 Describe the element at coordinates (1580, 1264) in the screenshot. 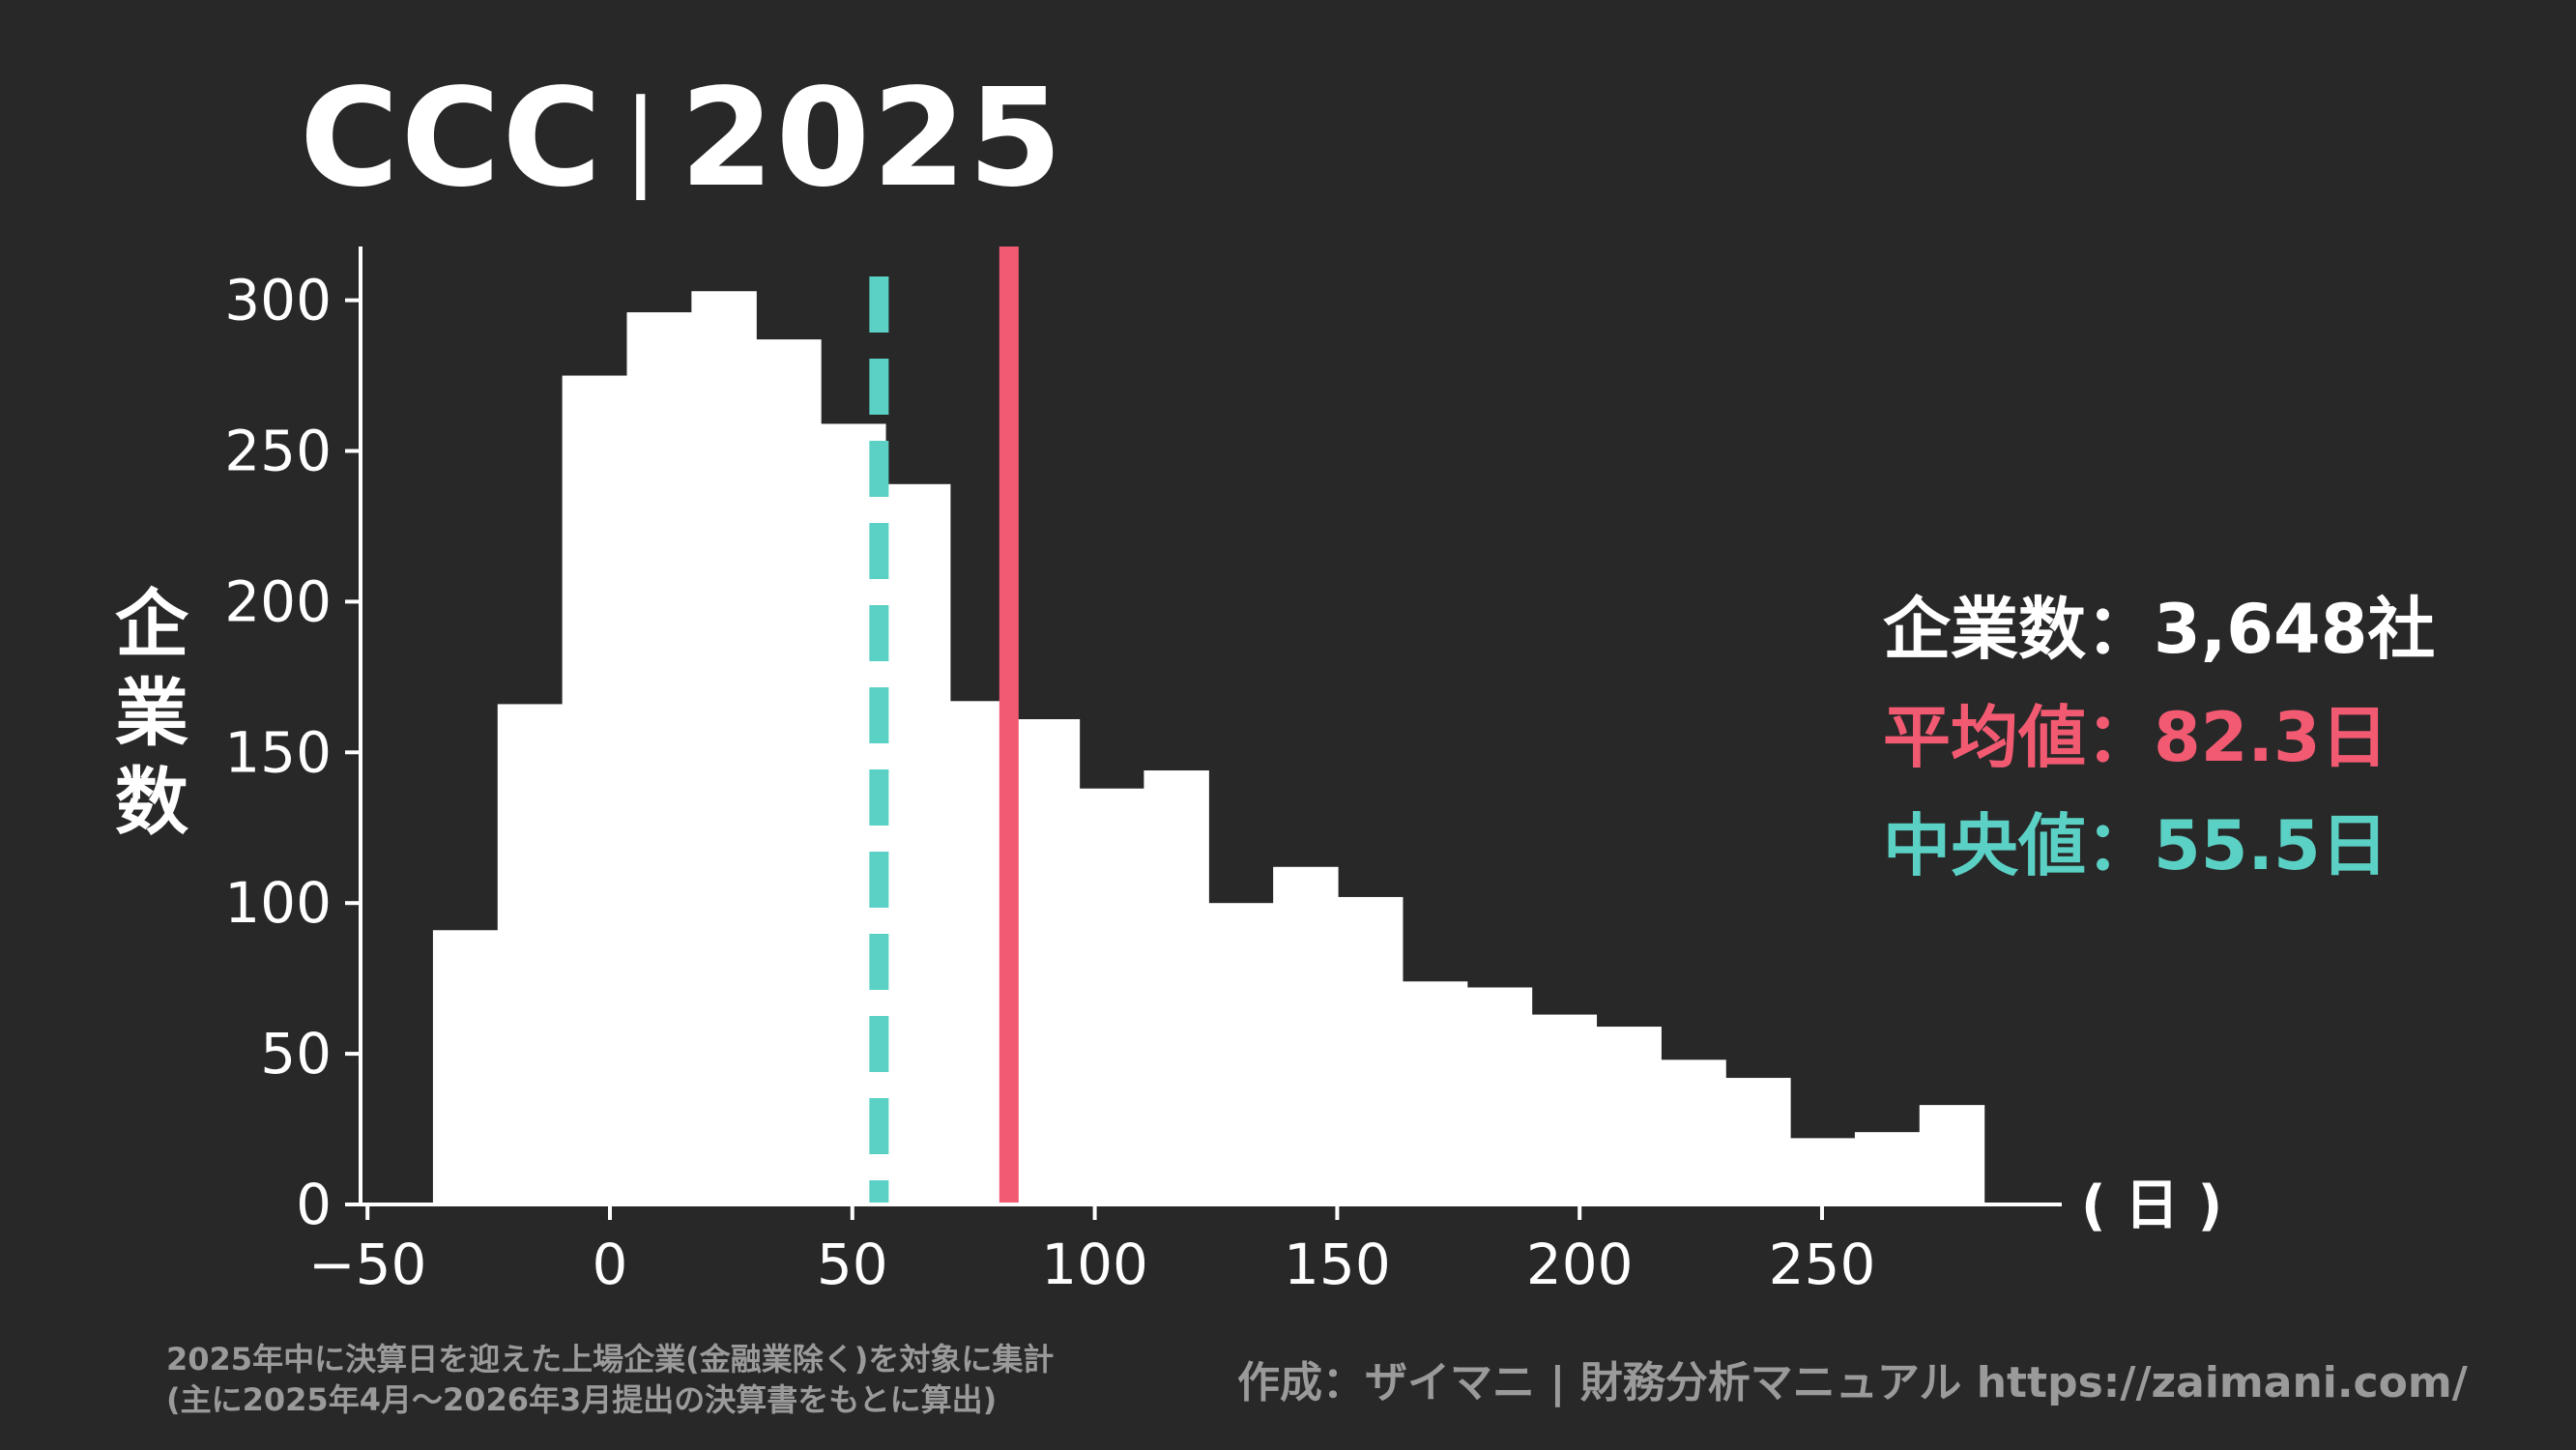

I see `x-tick-label: 200` at that location.